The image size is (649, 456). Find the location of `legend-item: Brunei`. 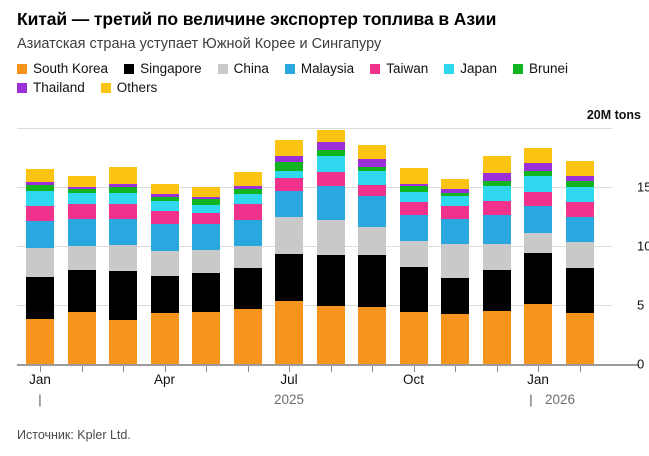

legend-item: Brunei is located at coordinates (540, 68).